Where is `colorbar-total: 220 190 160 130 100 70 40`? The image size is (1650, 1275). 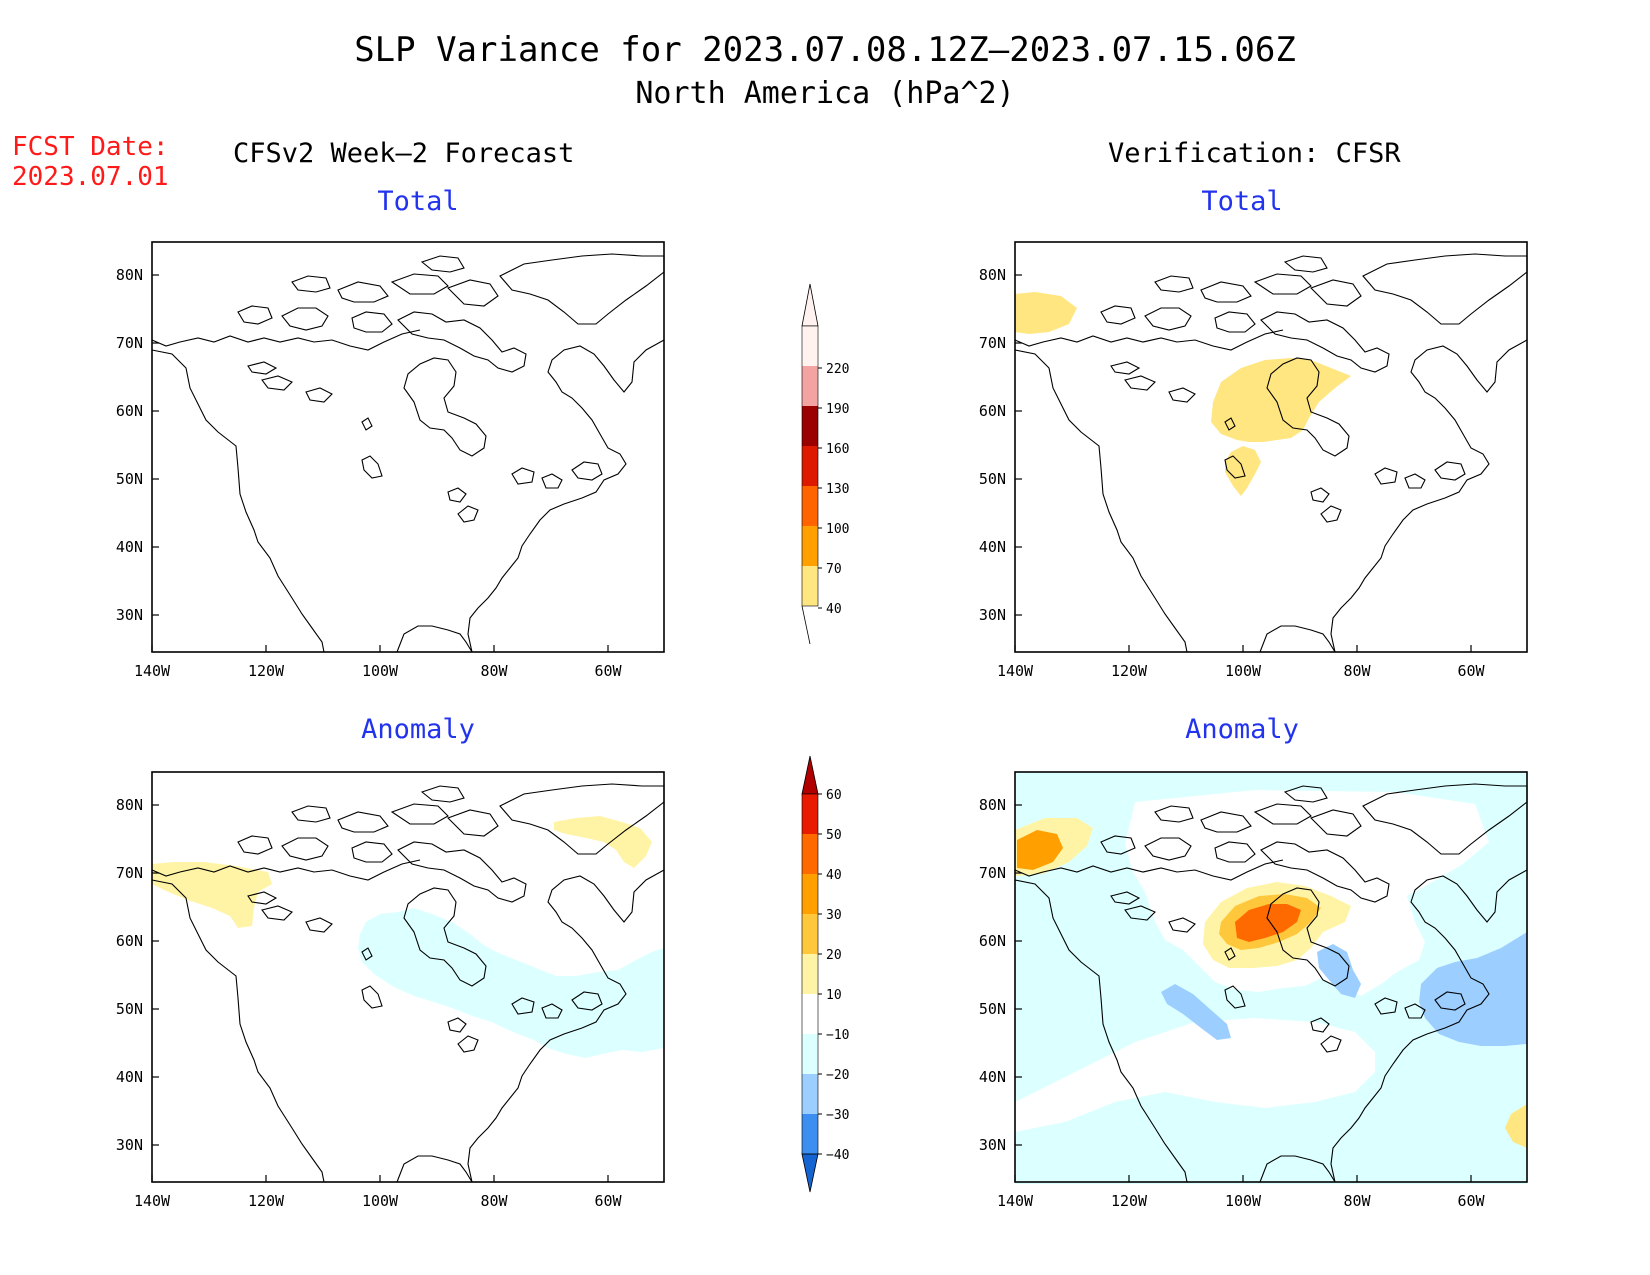 colorbar-total: 220 190 160 130 100 70 40 is located at coordinates (825, 464).